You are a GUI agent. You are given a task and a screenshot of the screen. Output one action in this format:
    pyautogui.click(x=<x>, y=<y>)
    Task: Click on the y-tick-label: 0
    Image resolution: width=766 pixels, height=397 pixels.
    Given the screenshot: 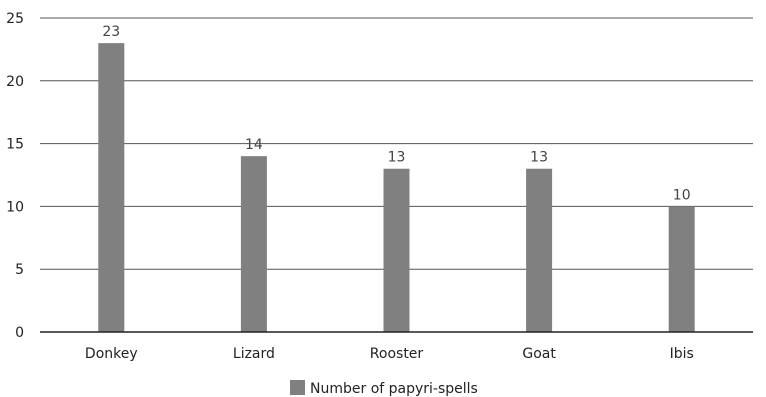 What is the action you would take?
    pyautogui.click(x=19, y=333)
    